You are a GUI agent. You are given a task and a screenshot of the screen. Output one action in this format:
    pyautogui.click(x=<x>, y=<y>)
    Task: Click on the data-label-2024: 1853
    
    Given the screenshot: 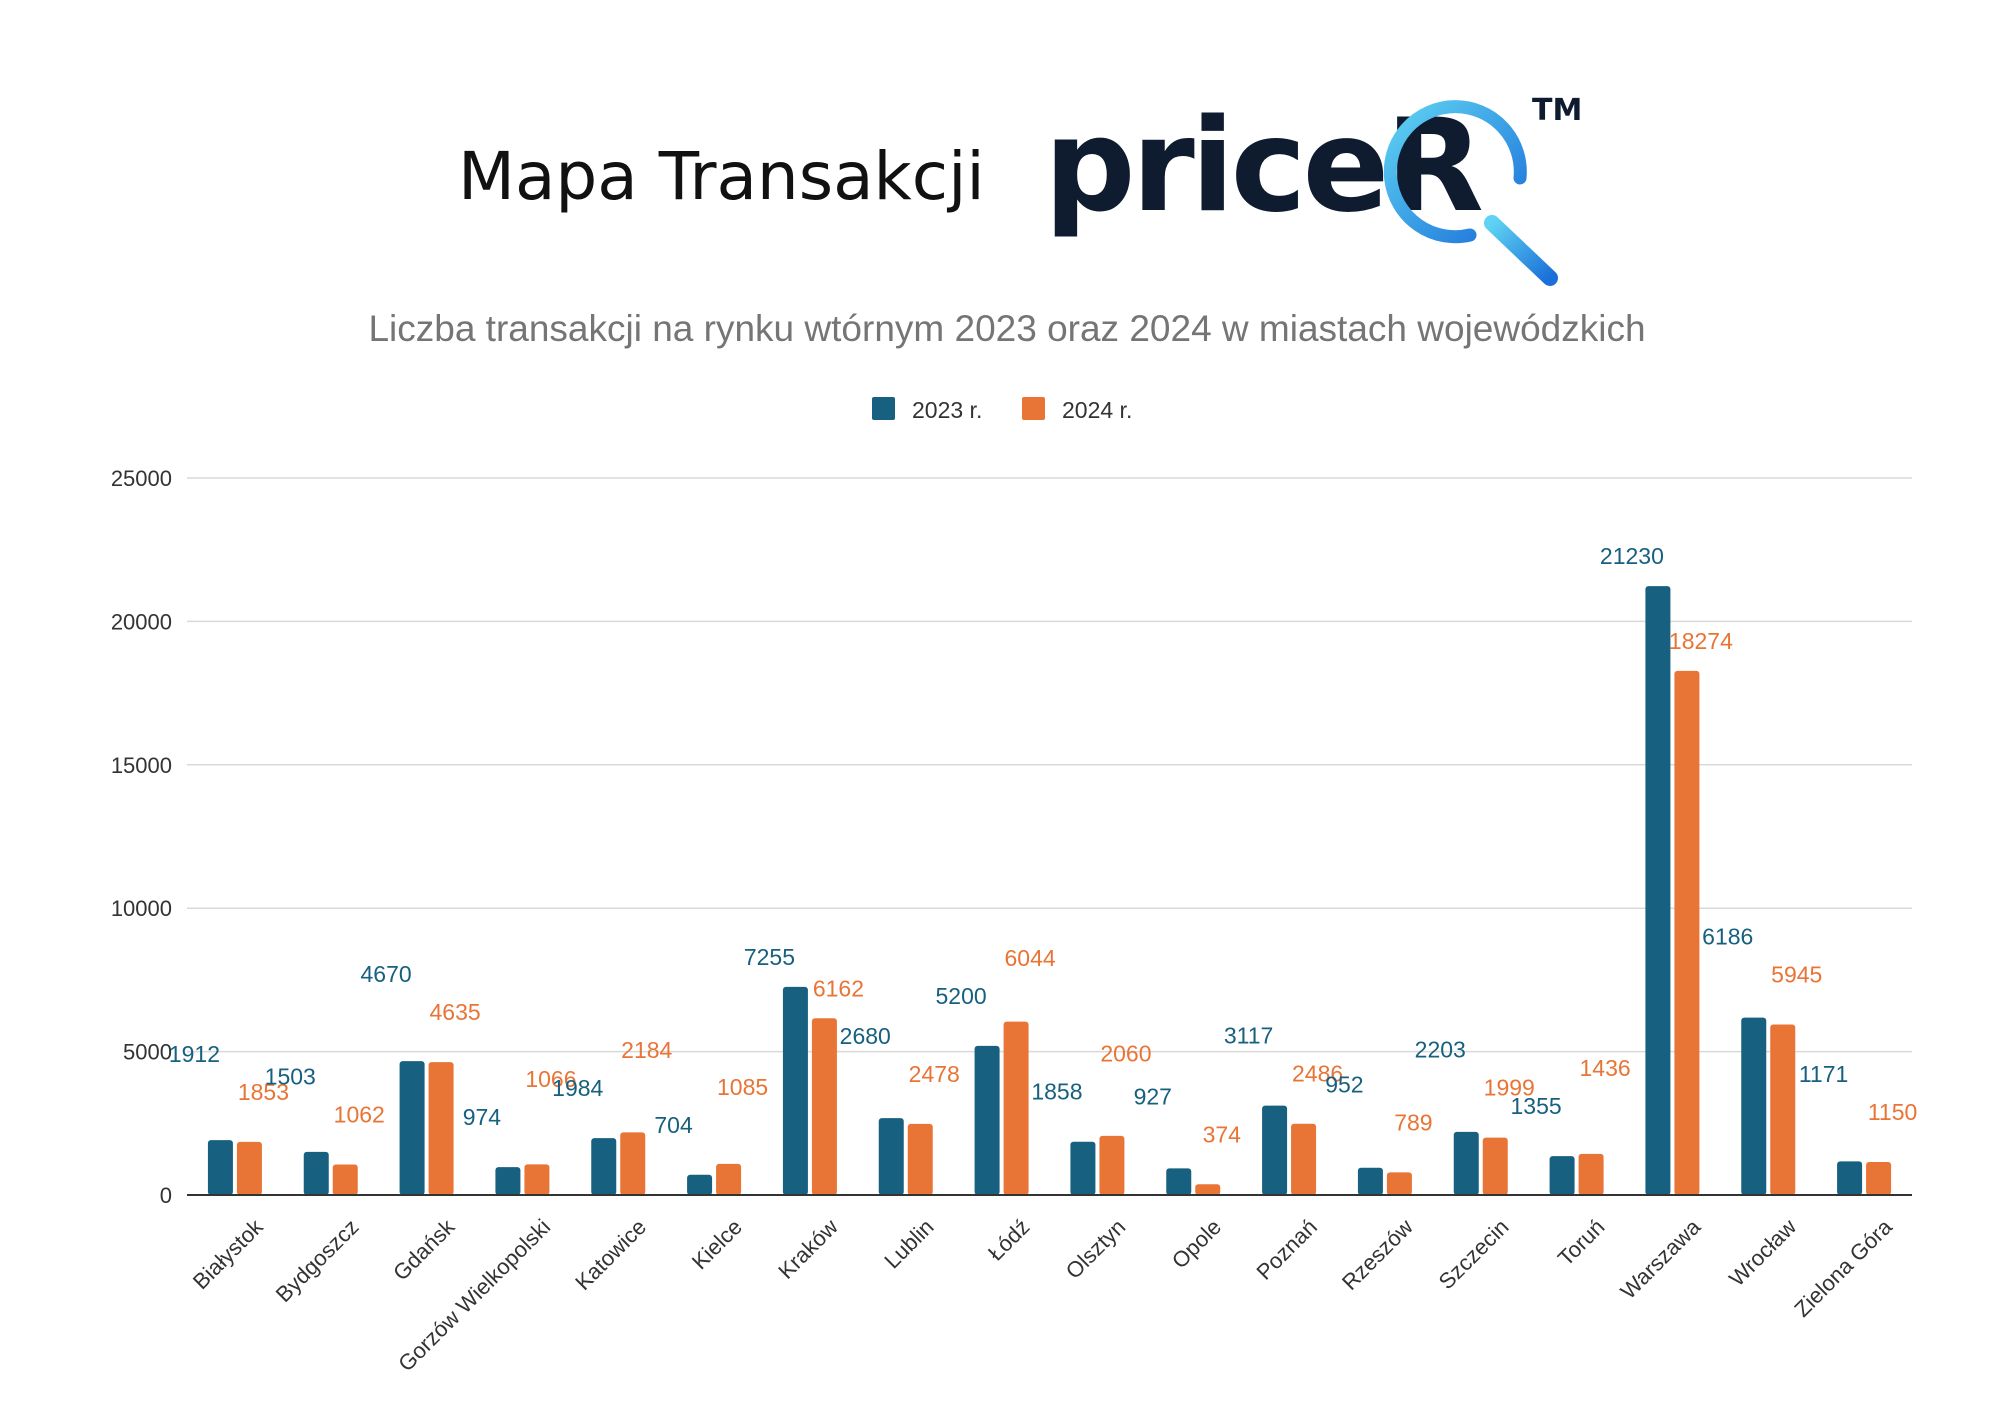 What is the action you would take?
    pyautogui.click(x=263, y=1092)
    